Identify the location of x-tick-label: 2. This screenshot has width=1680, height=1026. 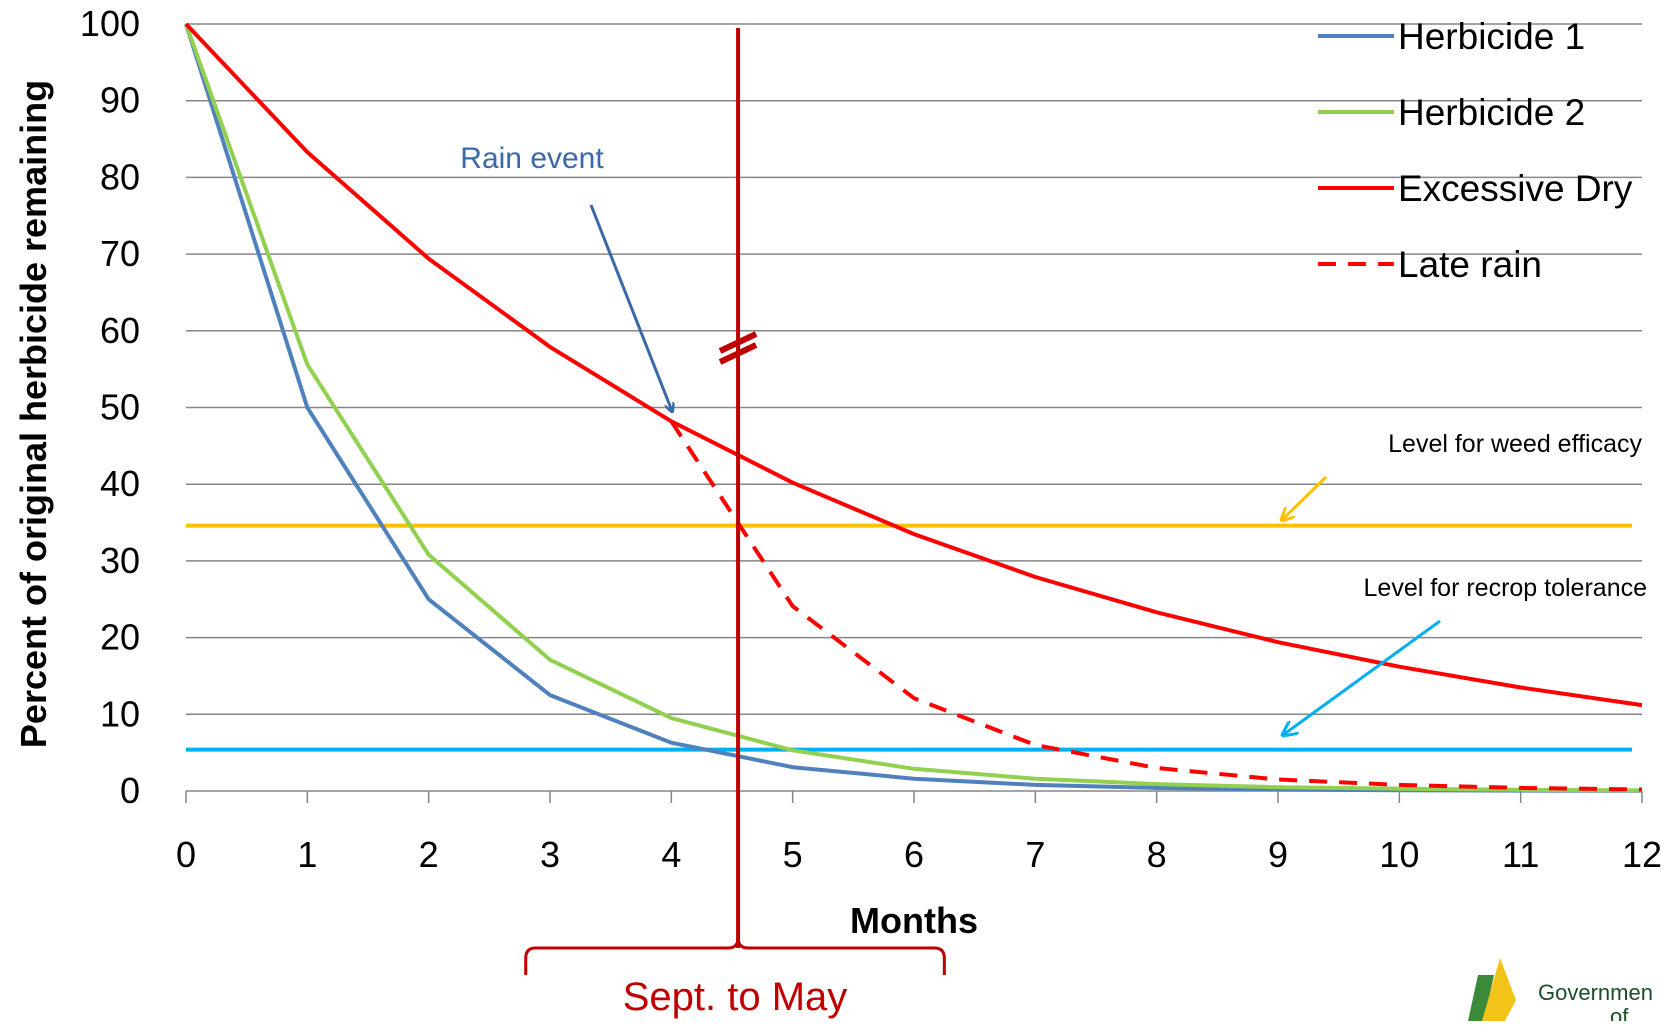
(429, 854).